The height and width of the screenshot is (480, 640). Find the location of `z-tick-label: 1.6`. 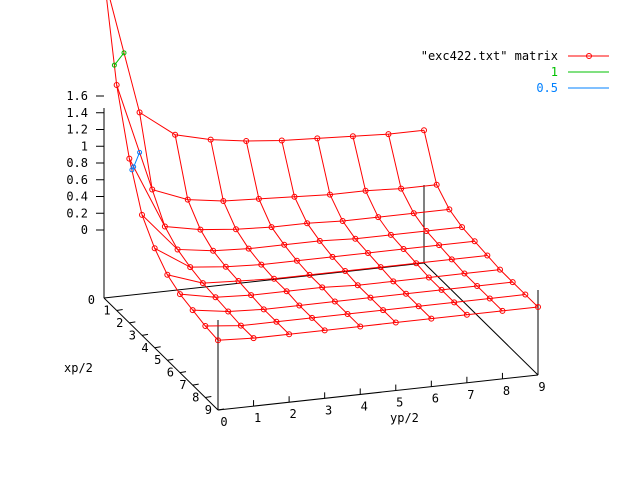

z-tick-label: 1.6 is located at coordinates (77, 96).